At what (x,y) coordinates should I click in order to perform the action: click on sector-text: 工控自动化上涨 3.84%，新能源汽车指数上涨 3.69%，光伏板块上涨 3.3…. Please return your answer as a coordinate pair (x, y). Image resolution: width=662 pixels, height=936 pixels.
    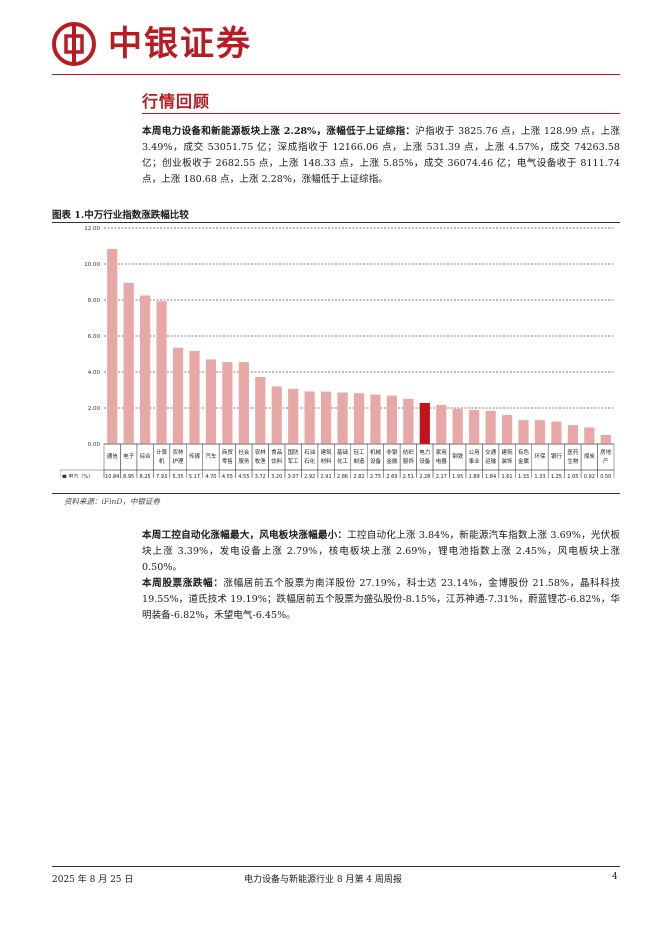
    Looking at the image, I should click on (381, 551).